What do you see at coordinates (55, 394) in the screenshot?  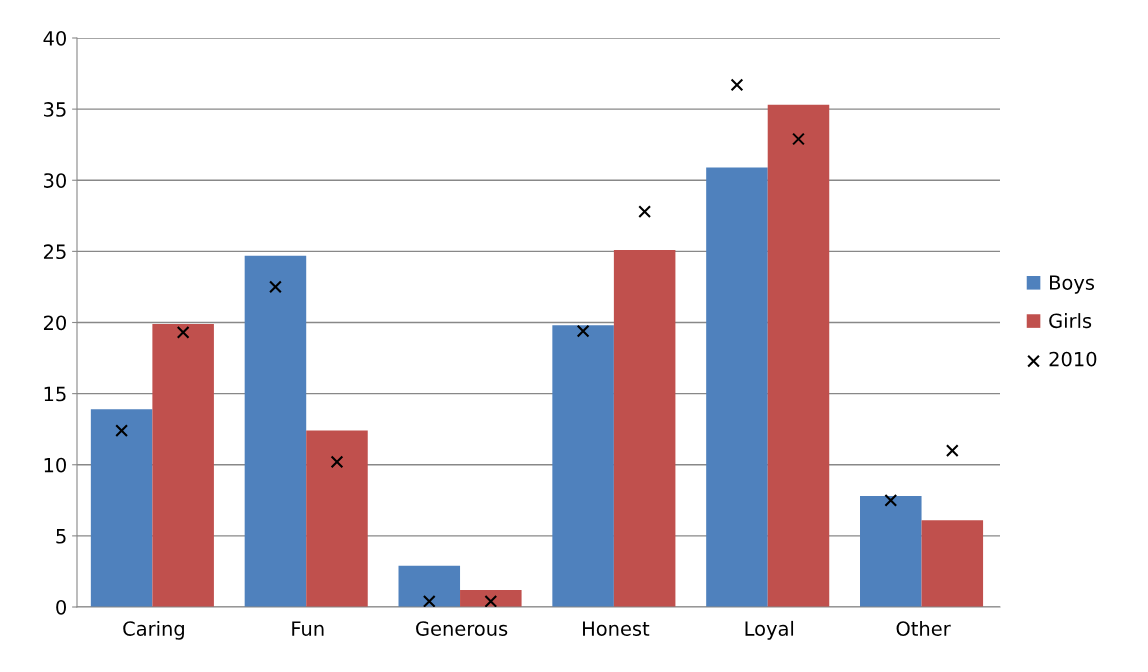 I see `y-tick-label: 15` at bounding box center [55, 394].